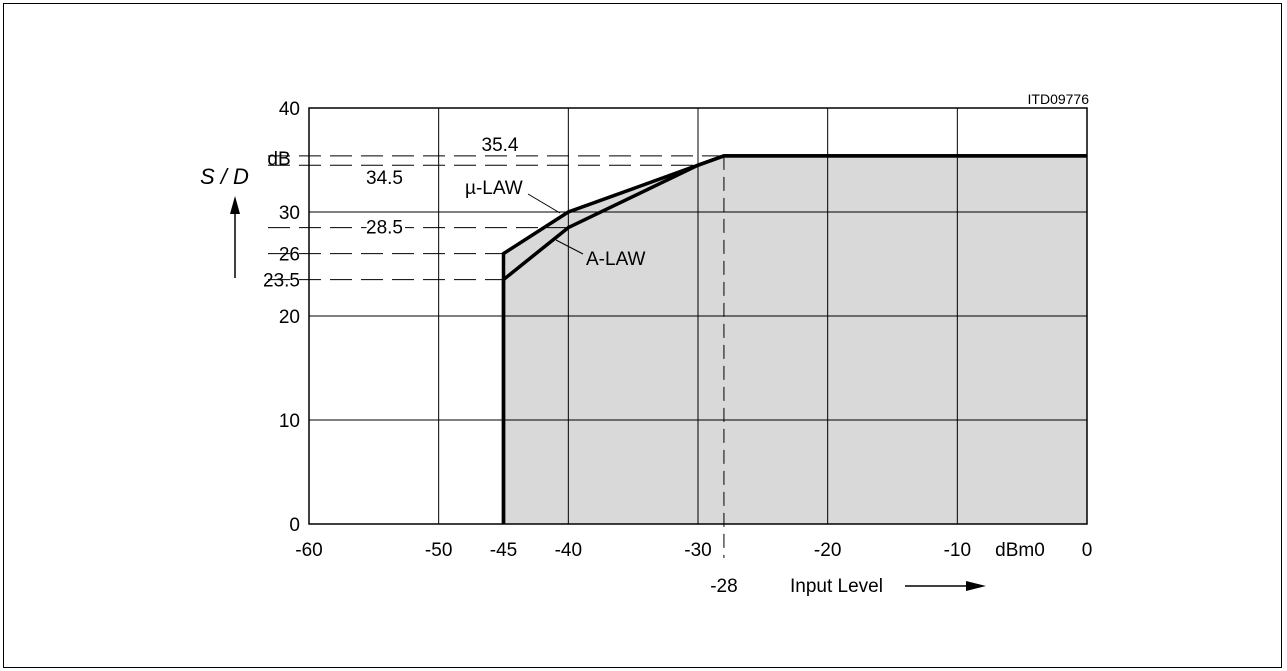  Describe the element at coordinates (569, 247) in the screenshot. I see `series-leader-a-law` at that location.